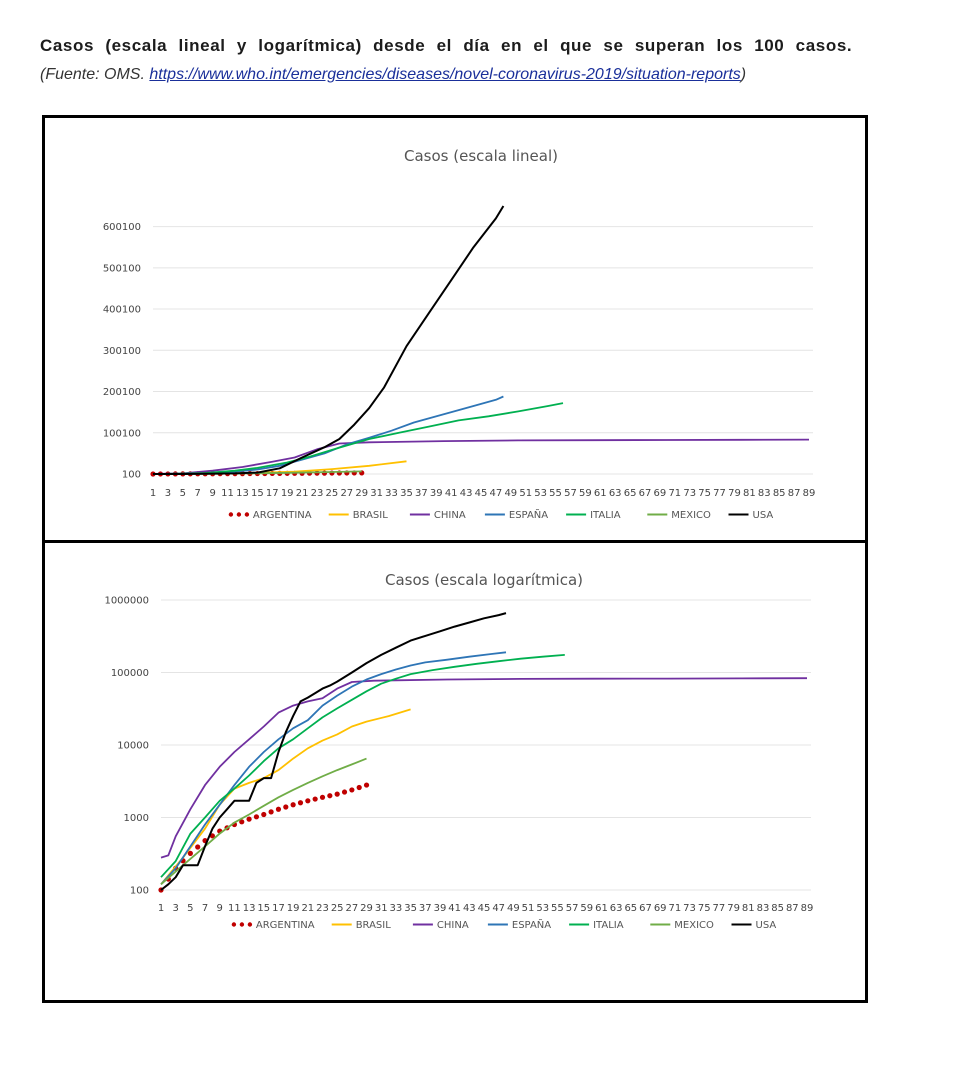  I want to click on linear-y-tick-label: 400100, so click(122, 310).